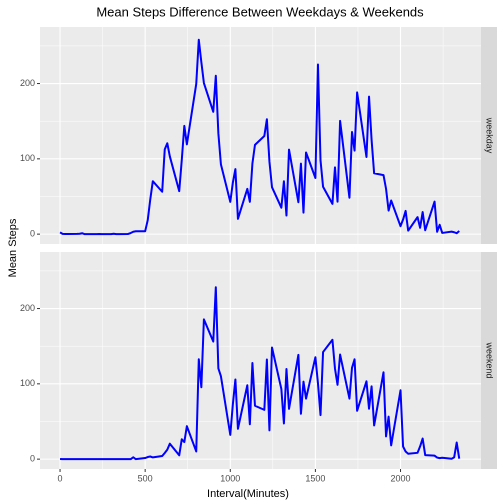 This screenshot has width=504, height=504. What do you see at coordinates (145, 478) in the screenshot?
I see `x-tick-label: 500` at bounding box center [145, 478].